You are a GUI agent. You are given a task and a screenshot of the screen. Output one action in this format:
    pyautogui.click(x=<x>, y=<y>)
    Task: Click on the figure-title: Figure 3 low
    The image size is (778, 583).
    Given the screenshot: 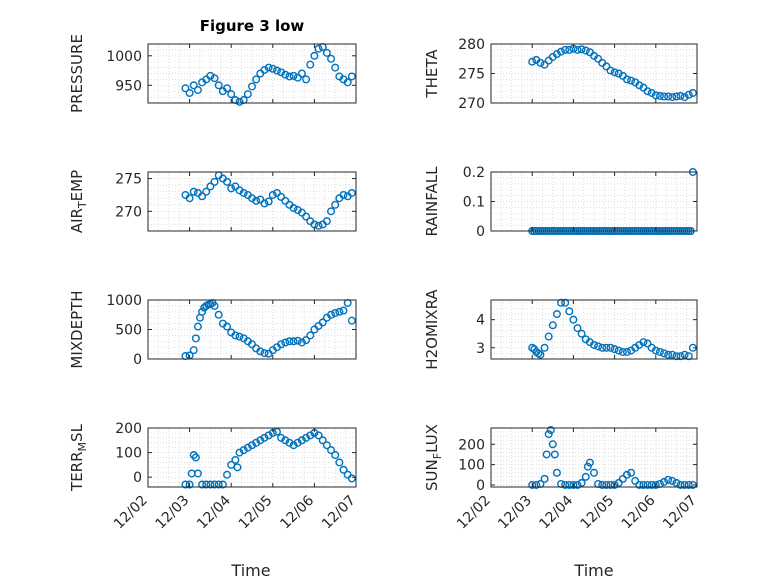 What is the action you would take?
    pyautogui.click(x=252, y=26)
    